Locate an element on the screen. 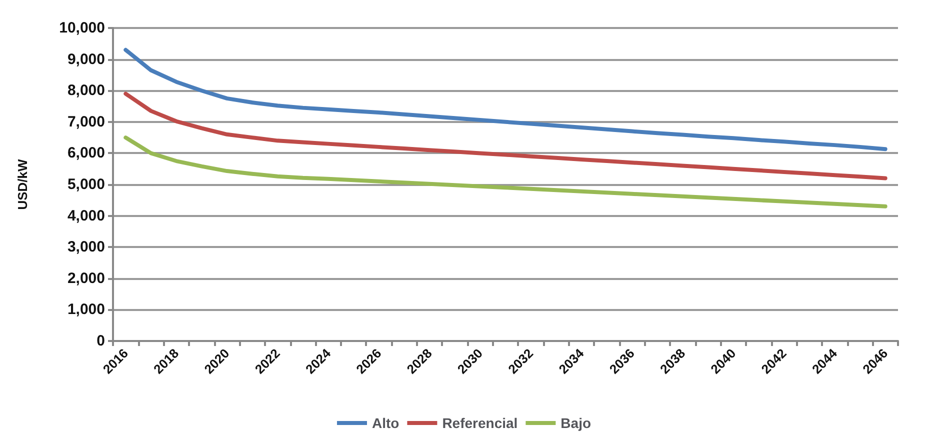 This screenshot has width=928, height=445. legend-label: Bajo is located at coordinates (576, 423).